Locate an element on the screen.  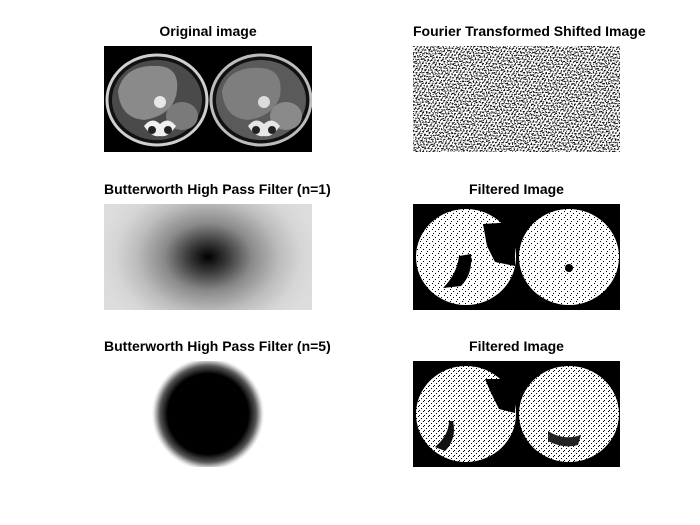
panel-original-image: Original image is located at coordinates (208, 87).